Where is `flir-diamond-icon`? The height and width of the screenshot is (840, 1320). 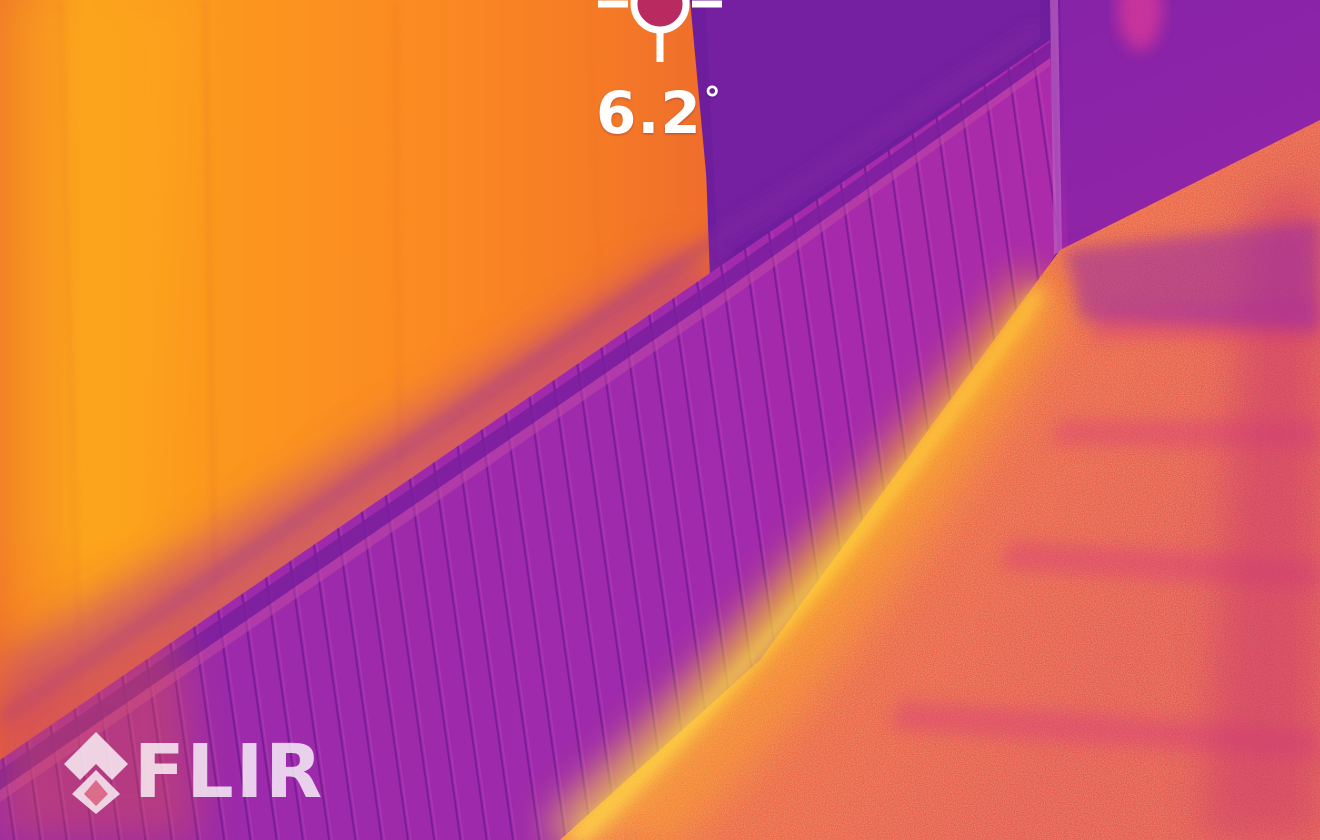
flir-diamond-icon is located at coordinates (96, 772).